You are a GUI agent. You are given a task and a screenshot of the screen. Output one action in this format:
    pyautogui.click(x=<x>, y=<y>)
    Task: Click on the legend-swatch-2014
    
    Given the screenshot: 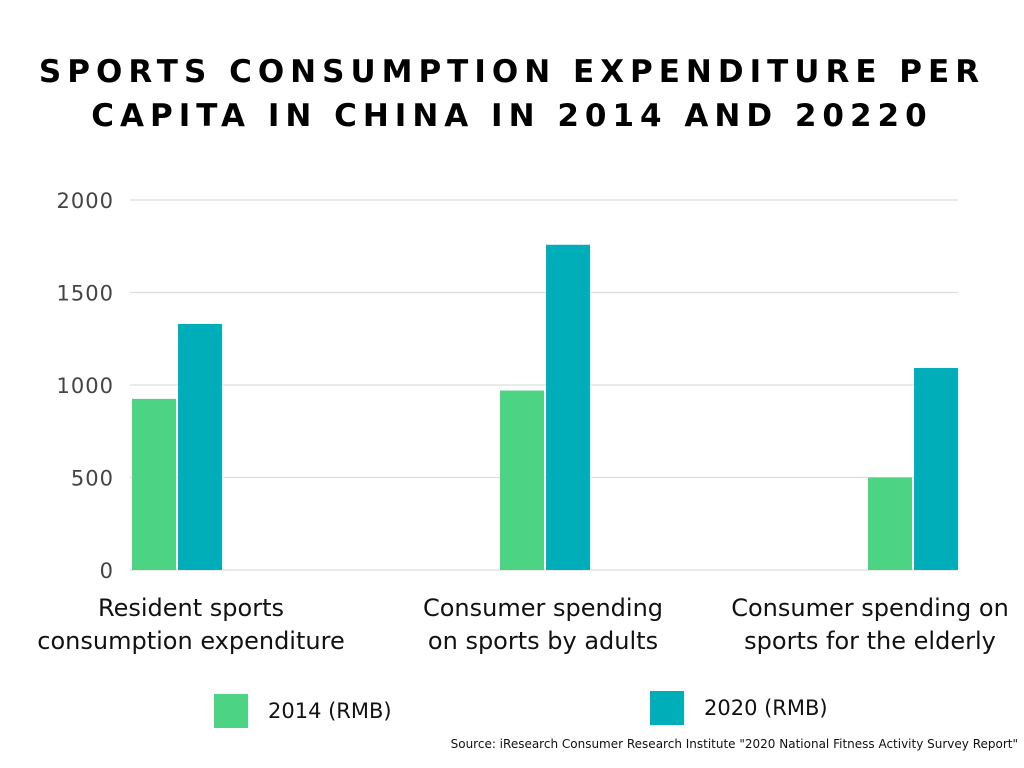 What is the action you would take?
    pyautogui.click(x=231, y=711)
    